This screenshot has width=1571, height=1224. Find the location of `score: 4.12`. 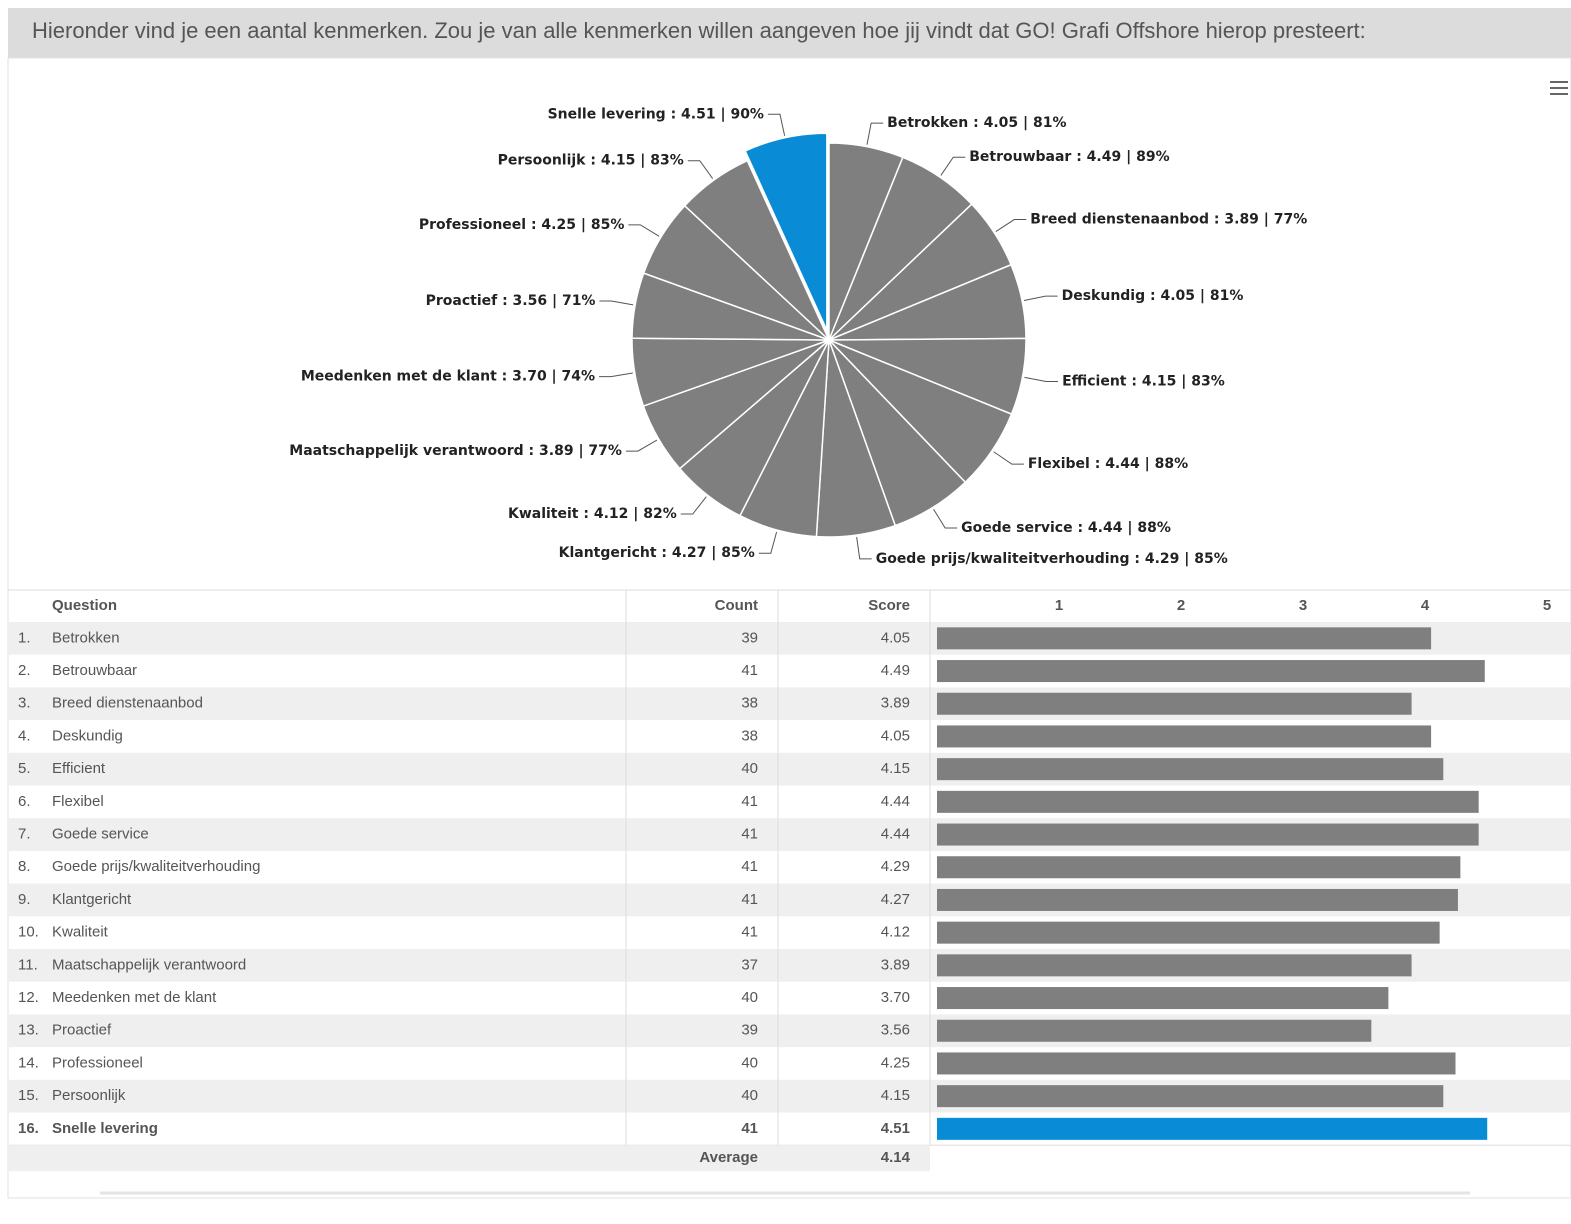

score: 4.12 is located at coordinates (895, 932).